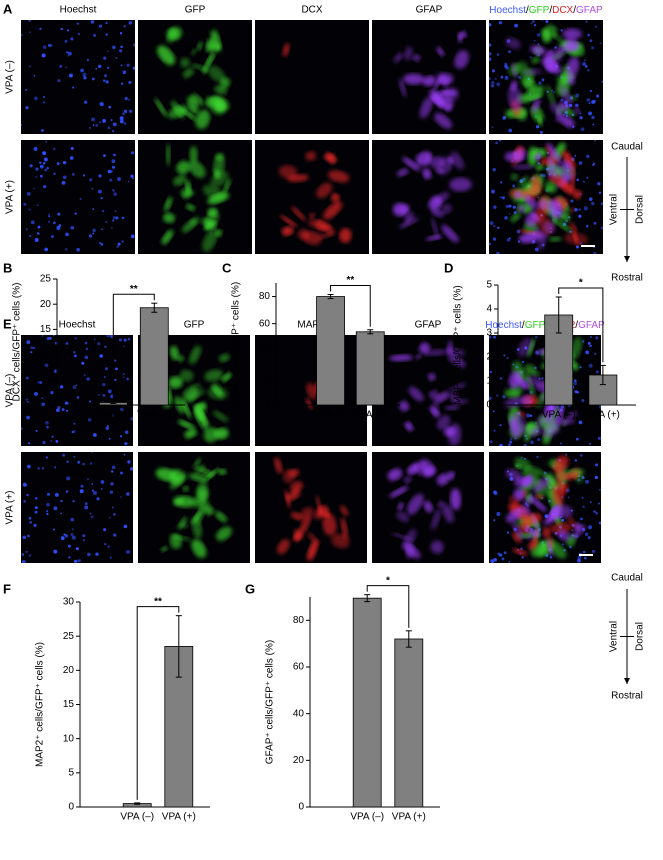 The width and height of the screenshot is (663, 860). Describe the element at coordinates (581, 325) in the screenshot. I see `significance-bracket` at that location.